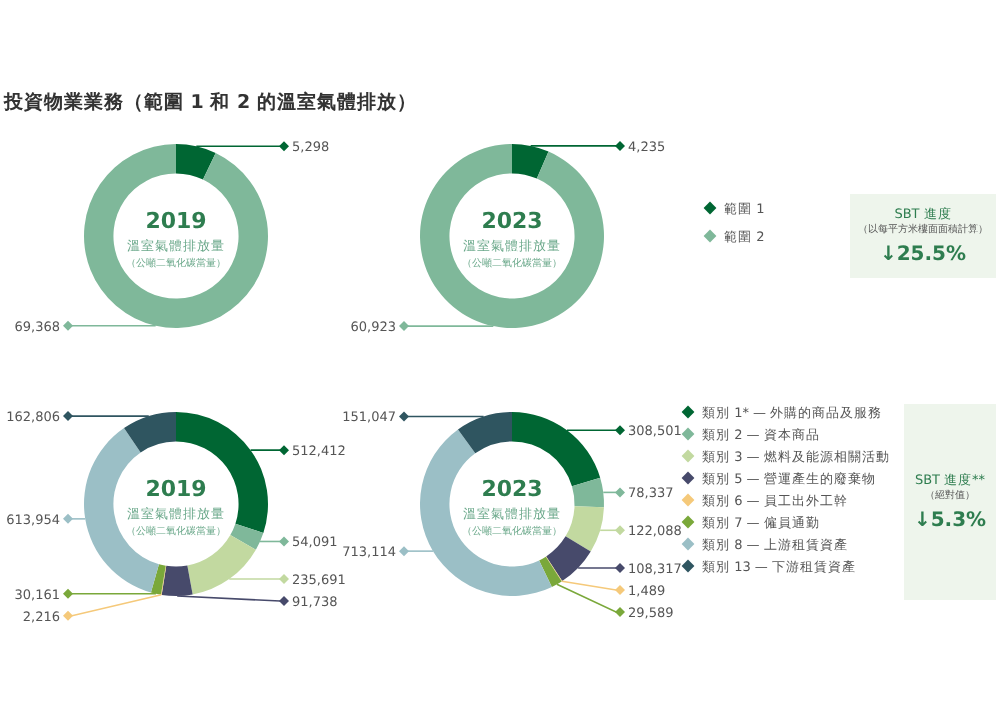 The image size is (1000, 724). Describe the element at coordinates (950, 521) in the screenshot. I see `text: ↓5.3%` at that location.